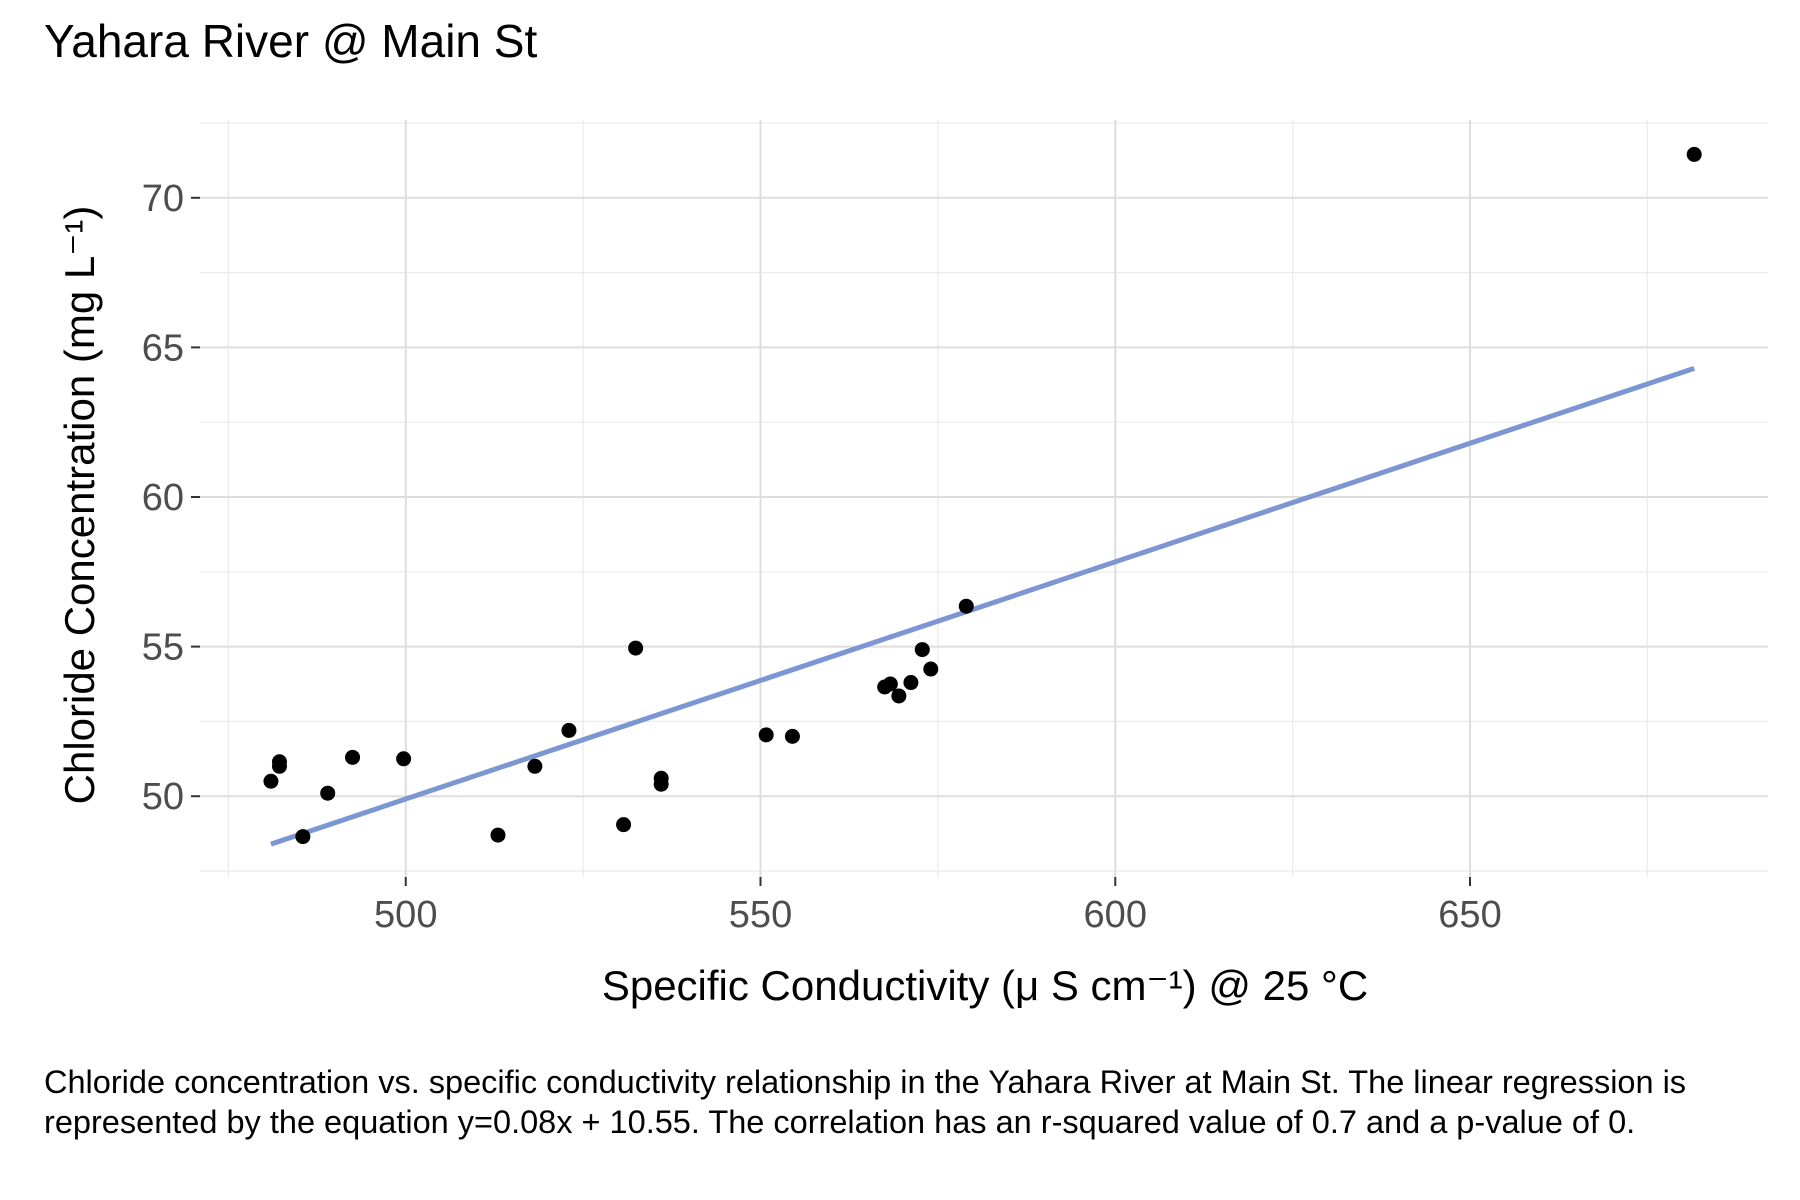  I want to click on chart-title: Yahara River @ Main St, so click(291, 41).